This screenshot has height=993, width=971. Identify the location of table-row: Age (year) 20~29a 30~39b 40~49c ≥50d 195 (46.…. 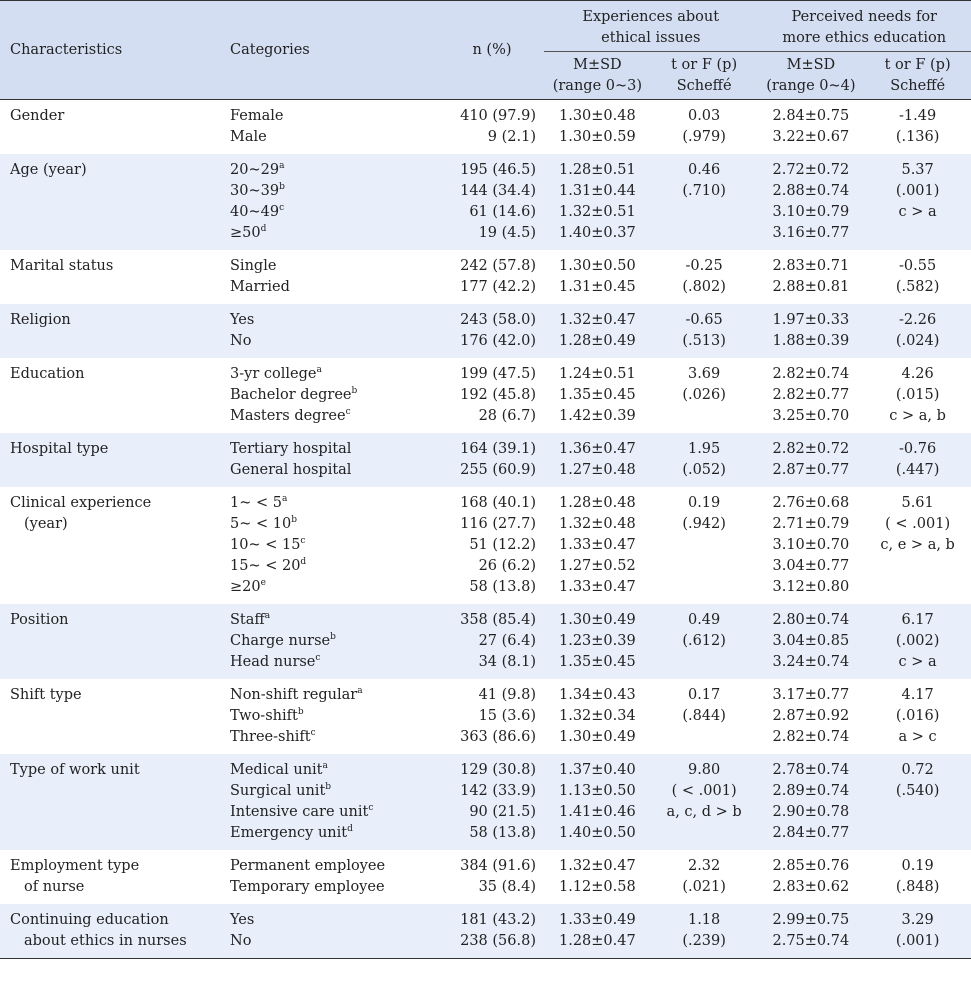
(485, 202).